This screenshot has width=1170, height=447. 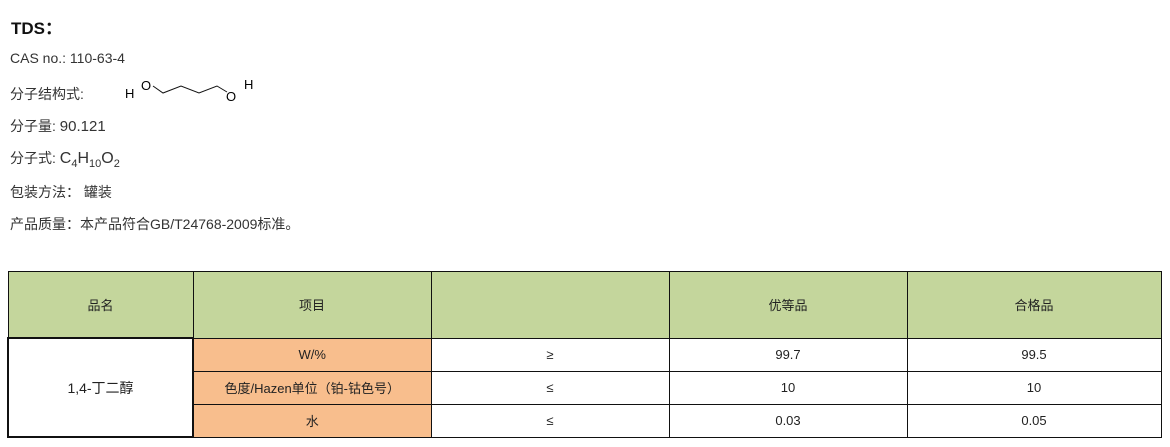 I want to click on structure-diagram: H O O H, so click(x=189, y=90).